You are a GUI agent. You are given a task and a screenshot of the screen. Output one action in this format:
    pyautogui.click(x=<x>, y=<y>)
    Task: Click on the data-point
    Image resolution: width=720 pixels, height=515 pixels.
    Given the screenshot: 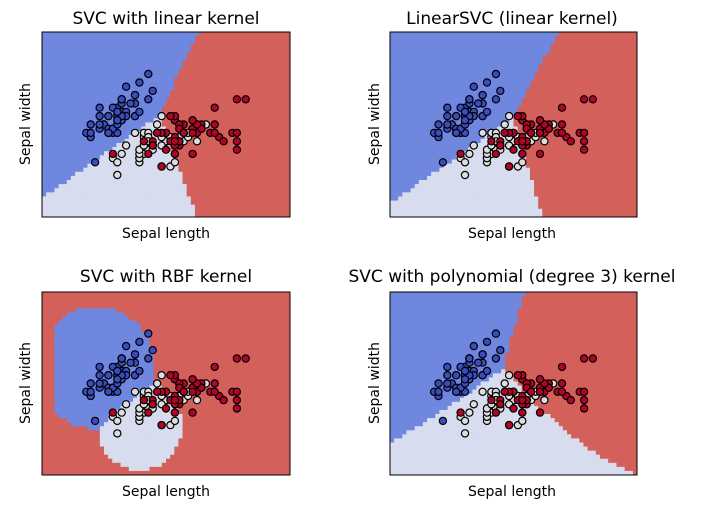 What is the action you would take?
    pyautogui.click(x=148, y=154)
    